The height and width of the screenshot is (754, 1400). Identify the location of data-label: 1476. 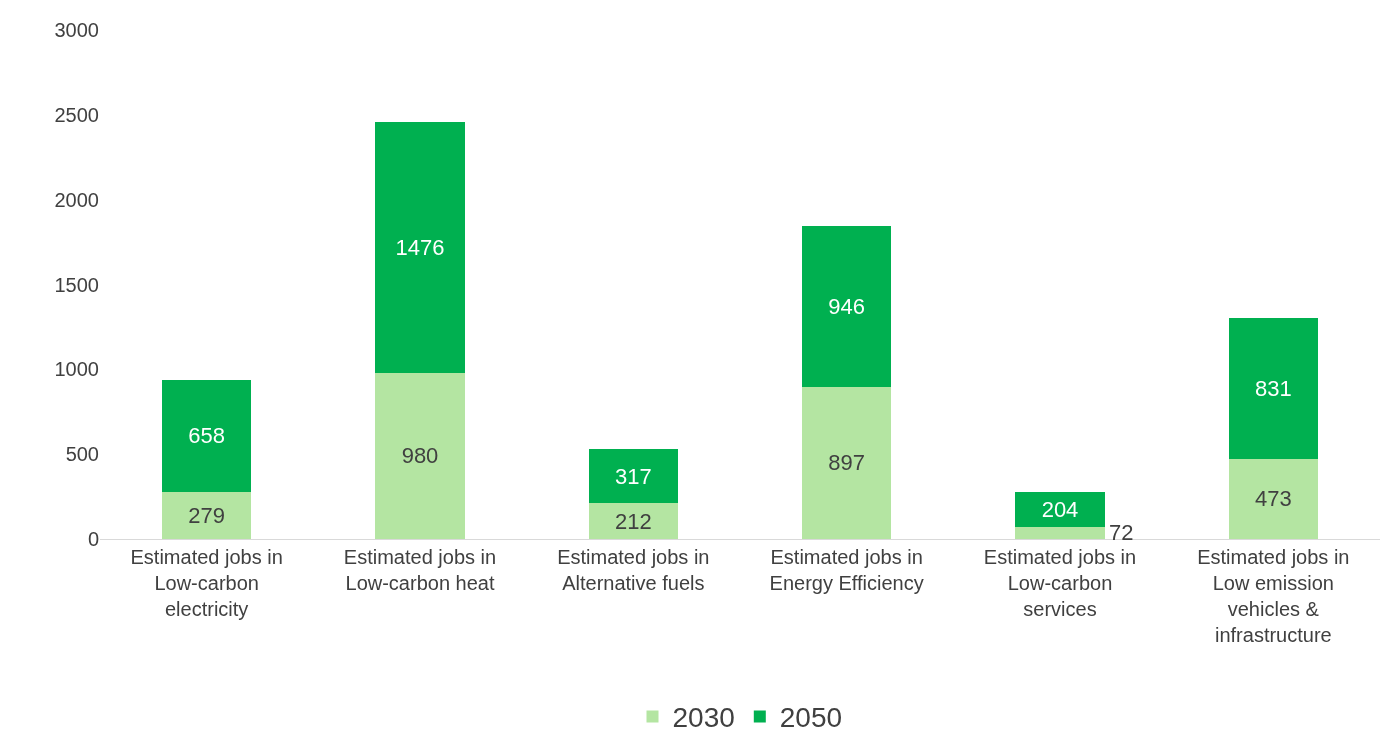
(420, 248).